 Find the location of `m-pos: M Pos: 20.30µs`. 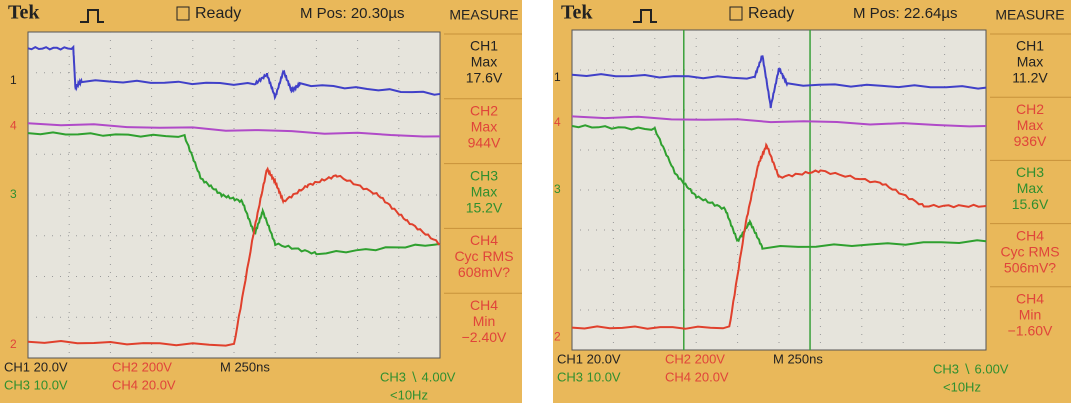

m-pos: M Pos: 20.30µs is located at coordinates (352, 13).